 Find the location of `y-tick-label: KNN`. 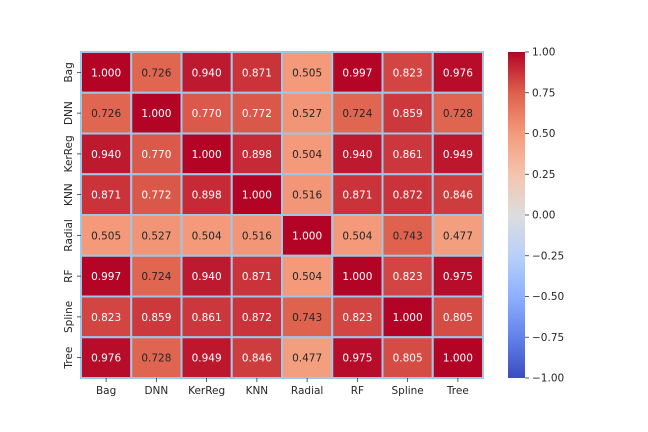

y-tick-label: KNN is located at coordinates (69, 194).